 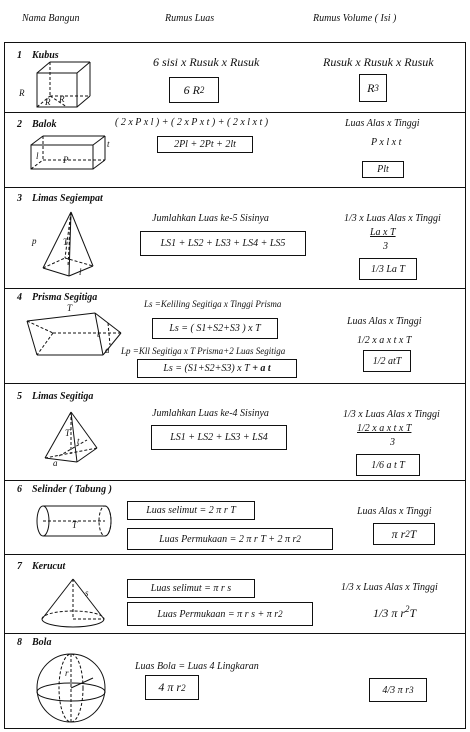 What do you see at coordinates (108, 144) in the screenshot?
I see `cuboid-label: t` at bounding box center [108, 144].